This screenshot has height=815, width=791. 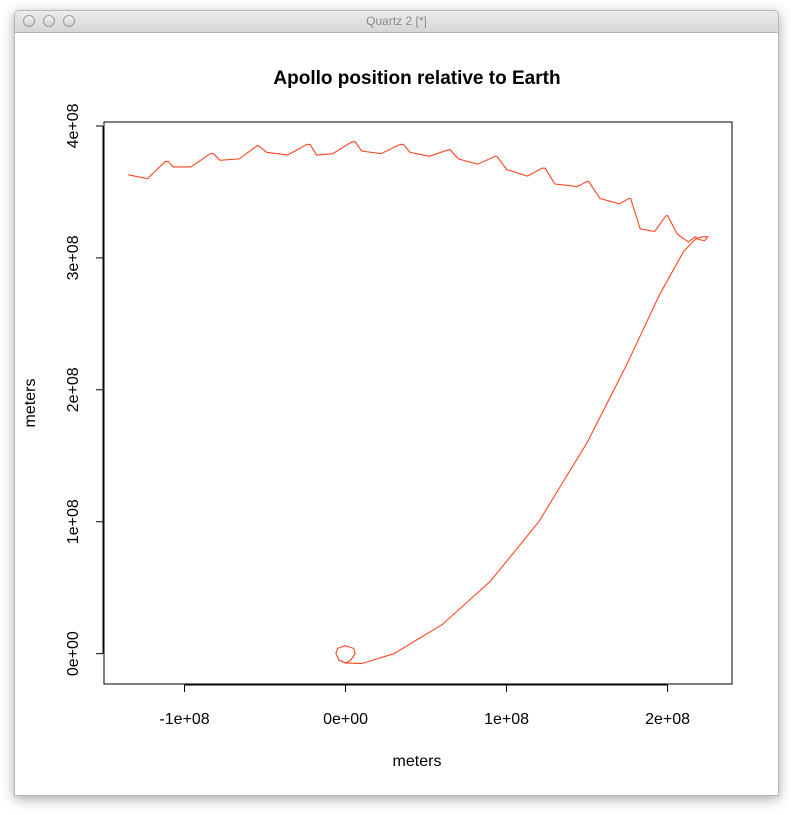 What do you see at coordinates (73, 389) in the screenshot?
I see `y-tick-label: 2e+08` at bounding box center [73, 389].